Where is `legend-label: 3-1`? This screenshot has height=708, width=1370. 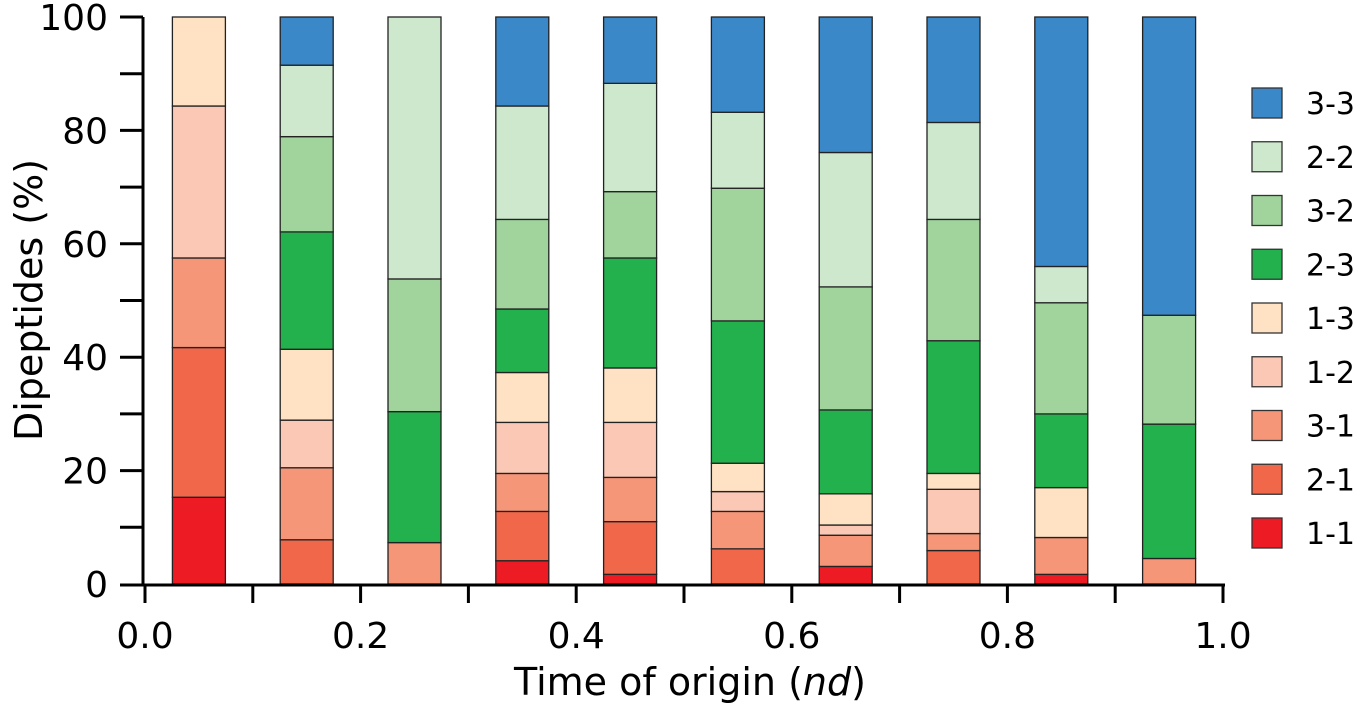 legend-label: 3-1 is located at coordinates (1330, 427).